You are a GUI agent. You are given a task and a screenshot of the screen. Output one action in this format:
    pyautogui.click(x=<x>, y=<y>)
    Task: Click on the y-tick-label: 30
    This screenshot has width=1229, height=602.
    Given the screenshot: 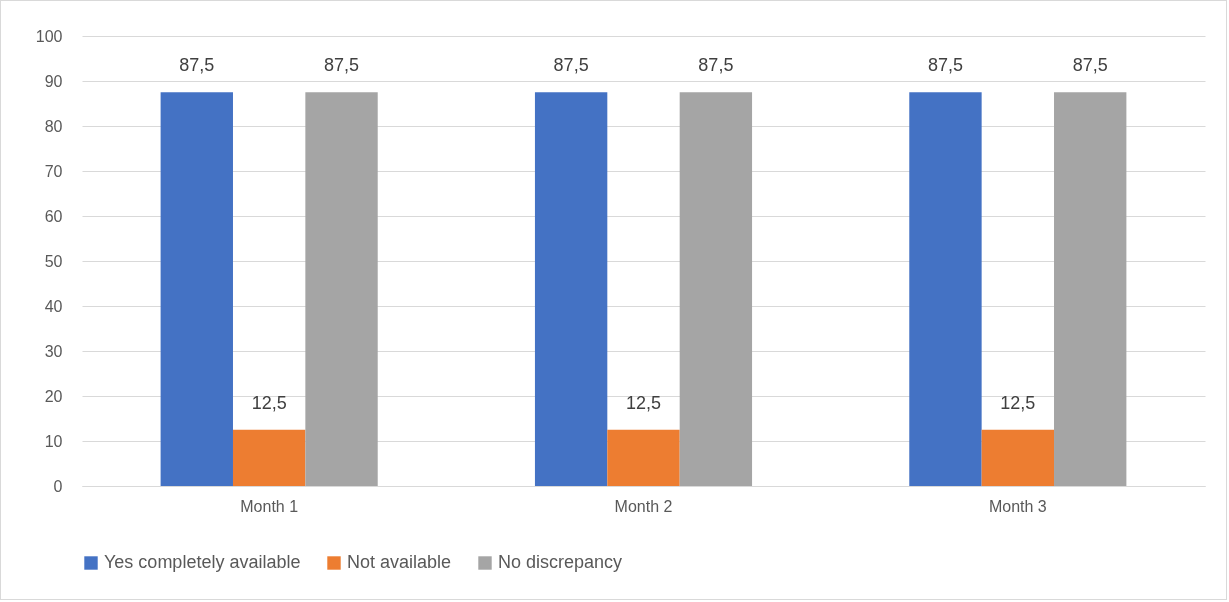 What is the action you would take?
    pyautogui.click(x=53, y=351)
    